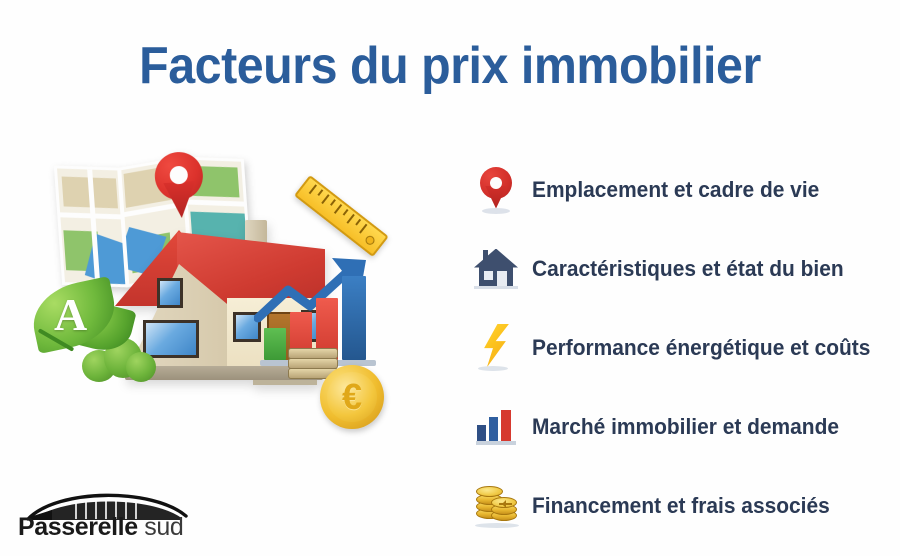  What do you see at coordinates (496, 348) in the screenshot?
I see `lightning-bolt-icon` at bounding box center [496, 348].